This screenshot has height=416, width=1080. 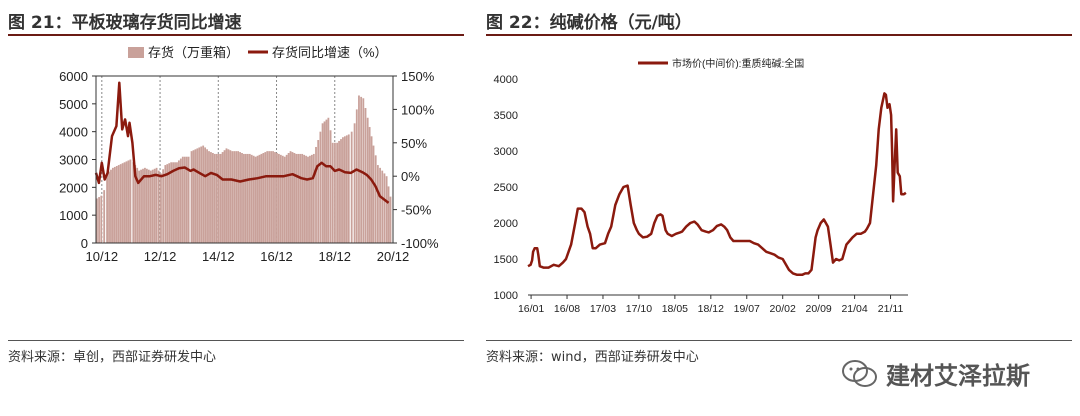 What do you see at coordinates (393, 256) in the screenshot?
I see `x-tick-label: 20/12` at bounding box center [393, 256].